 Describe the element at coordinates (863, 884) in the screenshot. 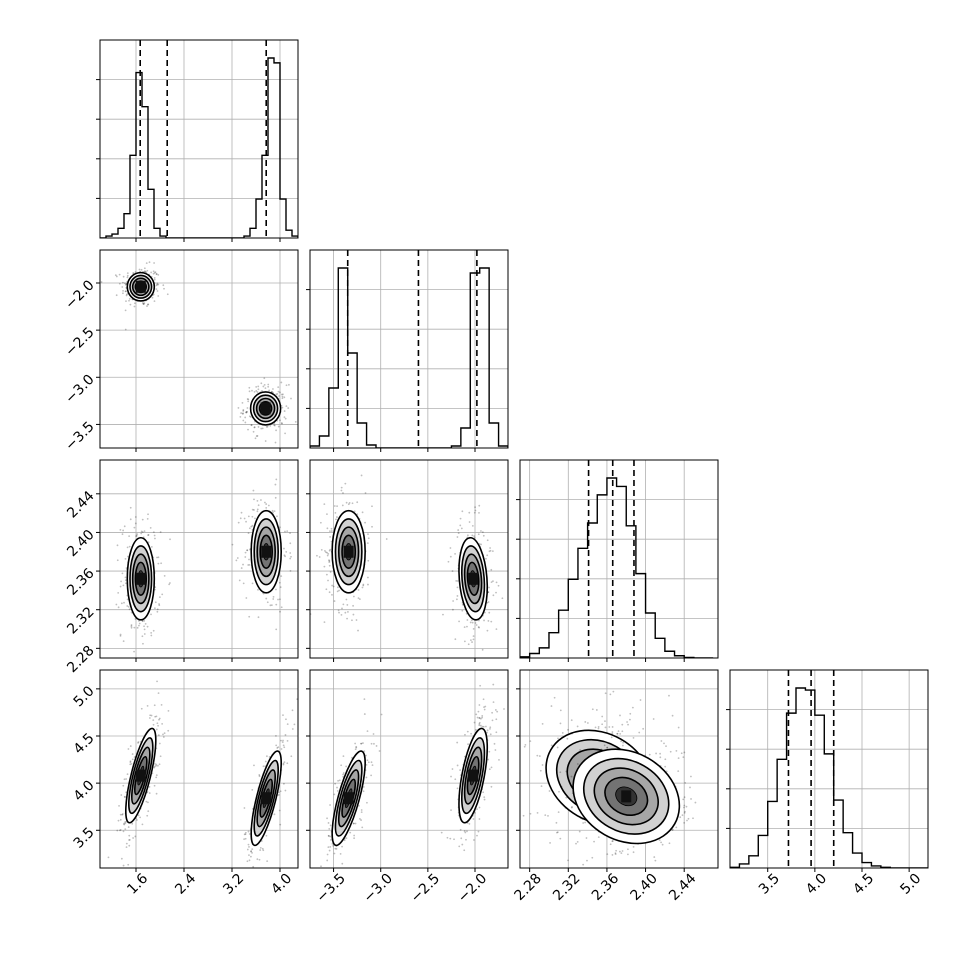

I see `xtick-label-3-2: 4.5` at that location.